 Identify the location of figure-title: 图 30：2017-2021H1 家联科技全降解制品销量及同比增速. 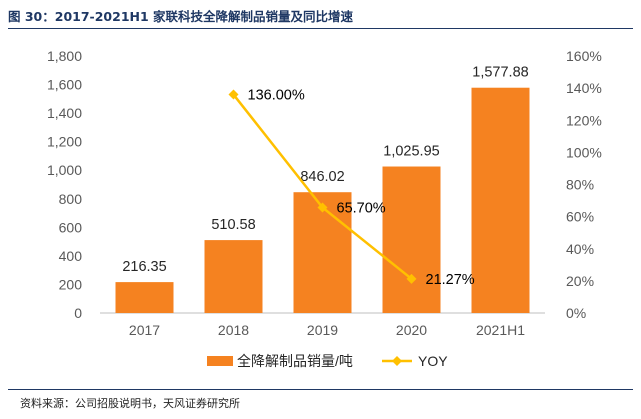
(181, 16).